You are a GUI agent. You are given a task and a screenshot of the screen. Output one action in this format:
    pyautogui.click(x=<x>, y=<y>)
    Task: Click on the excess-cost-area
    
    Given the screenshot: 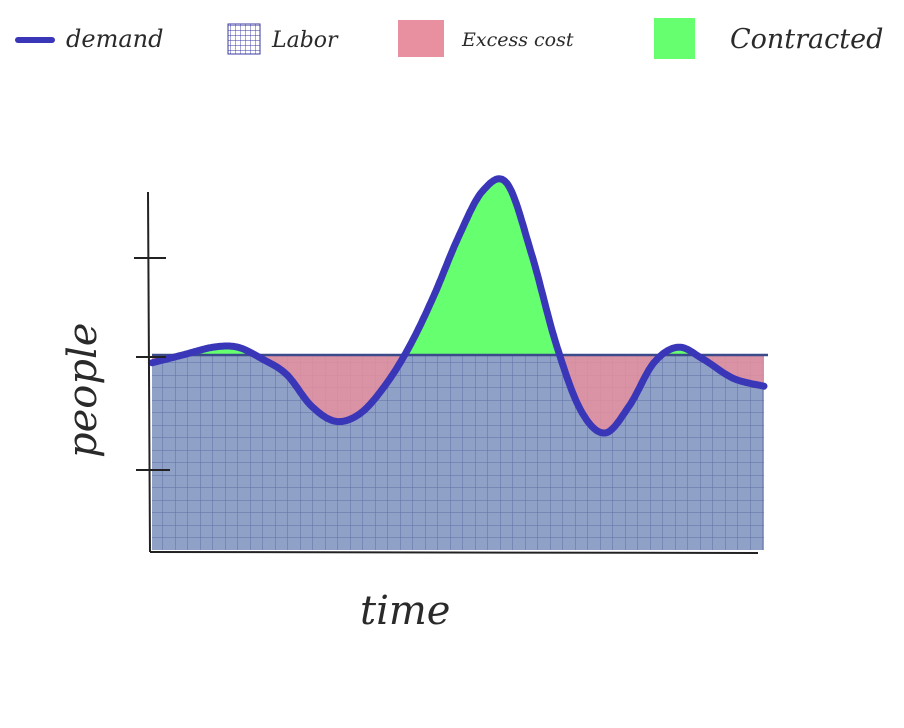 What is the action you would take?
    pyautogui.click(x=458, y=394)
    